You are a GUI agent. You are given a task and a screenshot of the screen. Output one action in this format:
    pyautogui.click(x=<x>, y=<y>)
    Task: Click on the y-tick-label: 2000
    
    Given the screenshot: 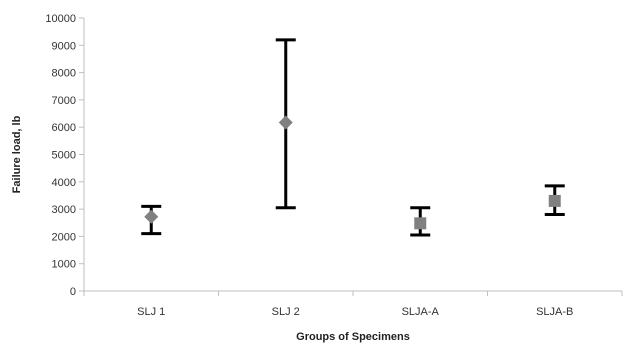 What is the action you would take?
    pyautogui.click(x=64, y=237)
    